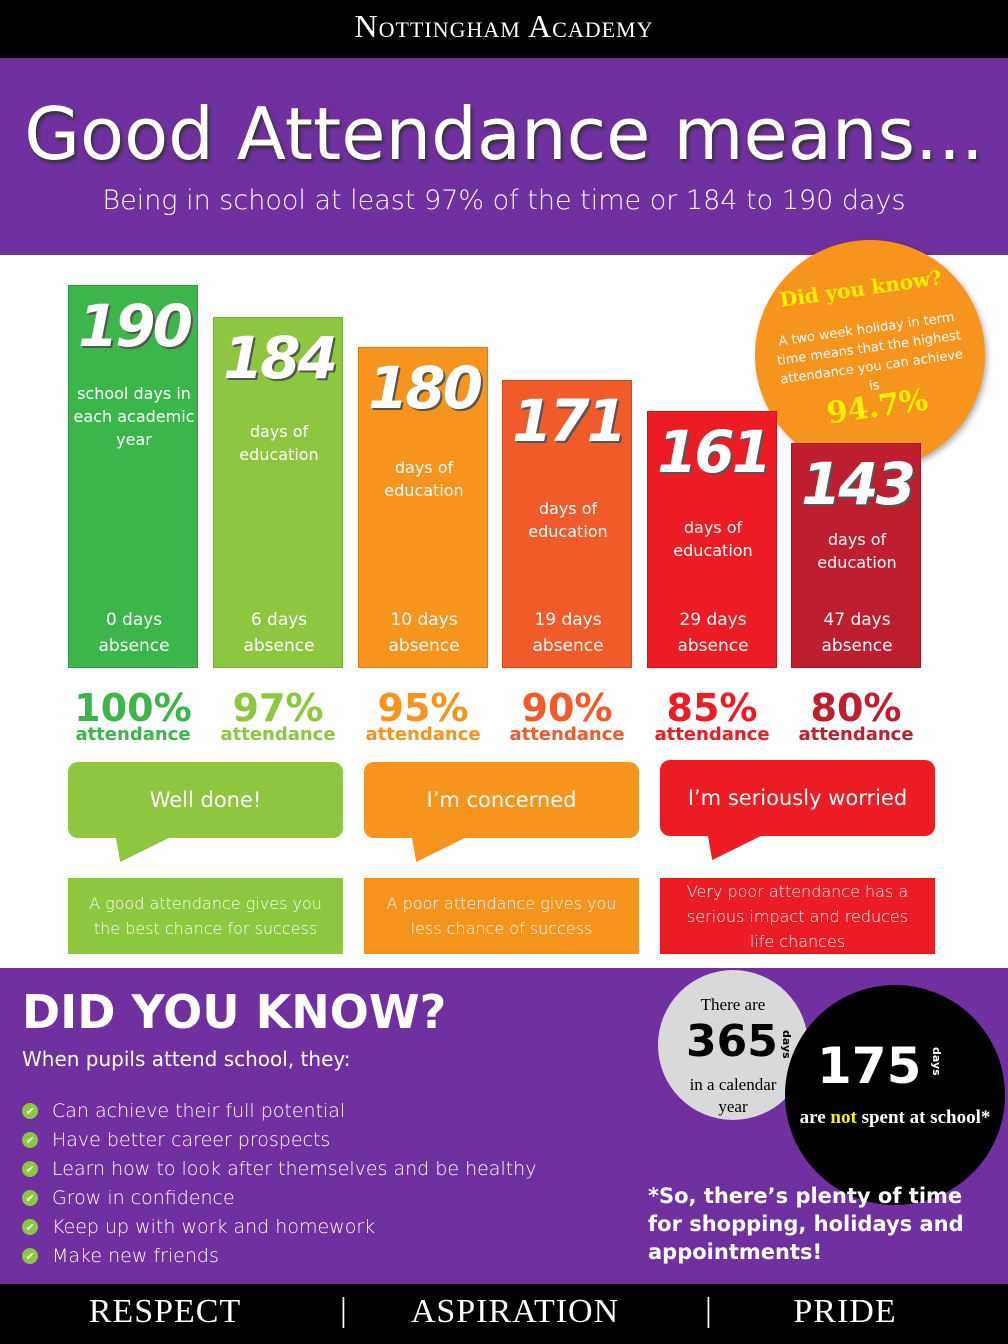 The width and height of the screenshot is (1008, 1344). Describe the element at coordinates (205, 800) in the screenshot. I see `speech-bubble: Well done!` at that location.